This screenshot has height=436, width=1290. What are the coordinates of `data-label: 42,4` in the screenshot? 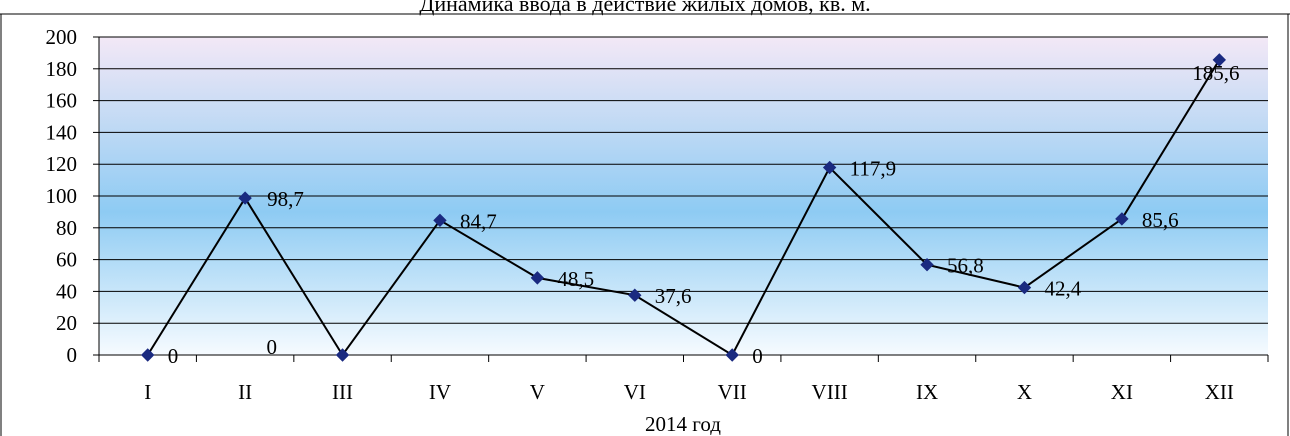 It's located at (1062, 289).